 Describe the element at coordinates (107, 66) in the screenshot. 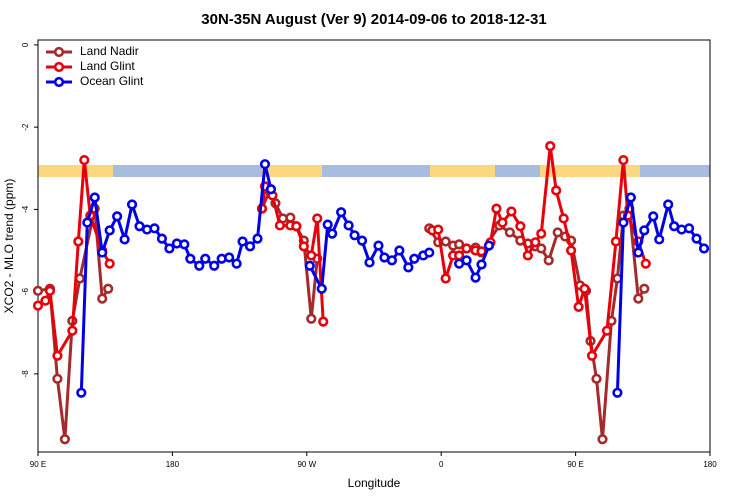

I see `legend-label: Land Glint` at that location.